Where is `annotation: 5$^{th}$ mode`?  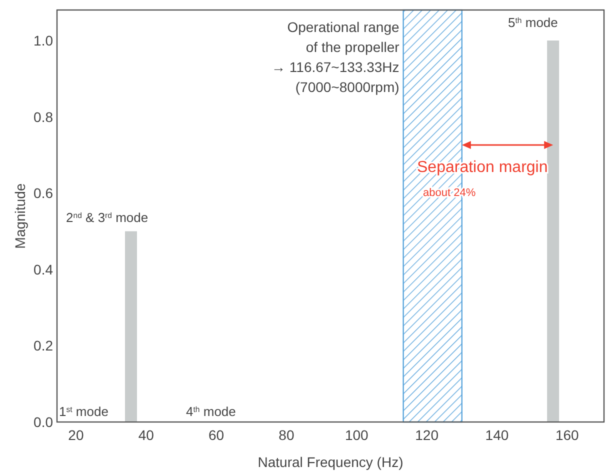
annotation: 5$^{th}$ mode is located at coordinates (533, 22).